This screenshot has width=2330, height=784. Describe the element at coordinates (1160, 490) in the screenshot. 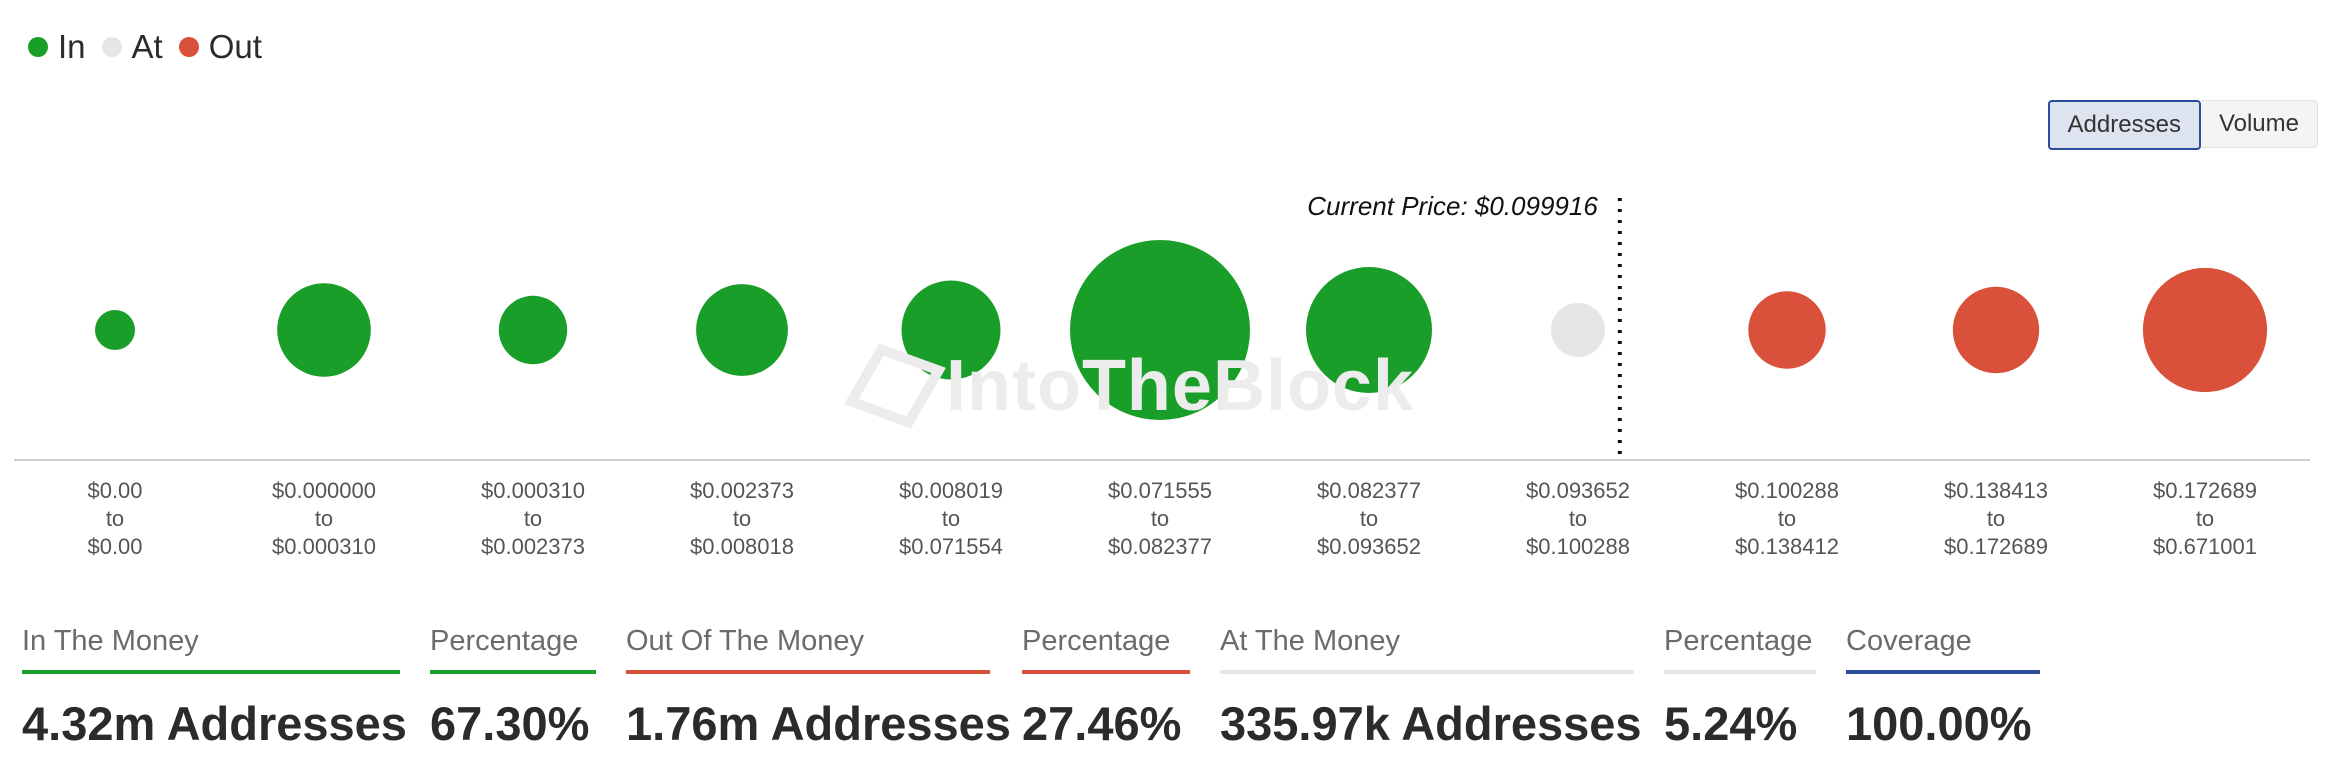

I see `tick-label-from: $0.071555` at that location.